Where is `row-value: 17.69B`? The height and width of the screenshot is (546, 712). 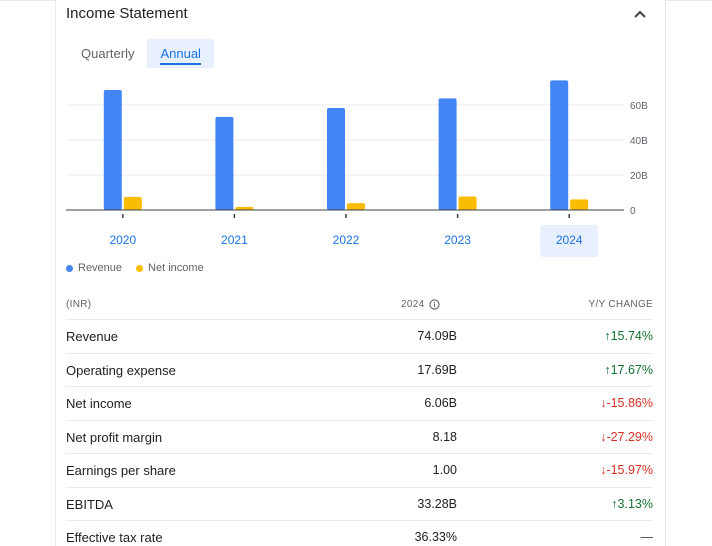 row-value: 17.69B is located at coordinates (437, 369).